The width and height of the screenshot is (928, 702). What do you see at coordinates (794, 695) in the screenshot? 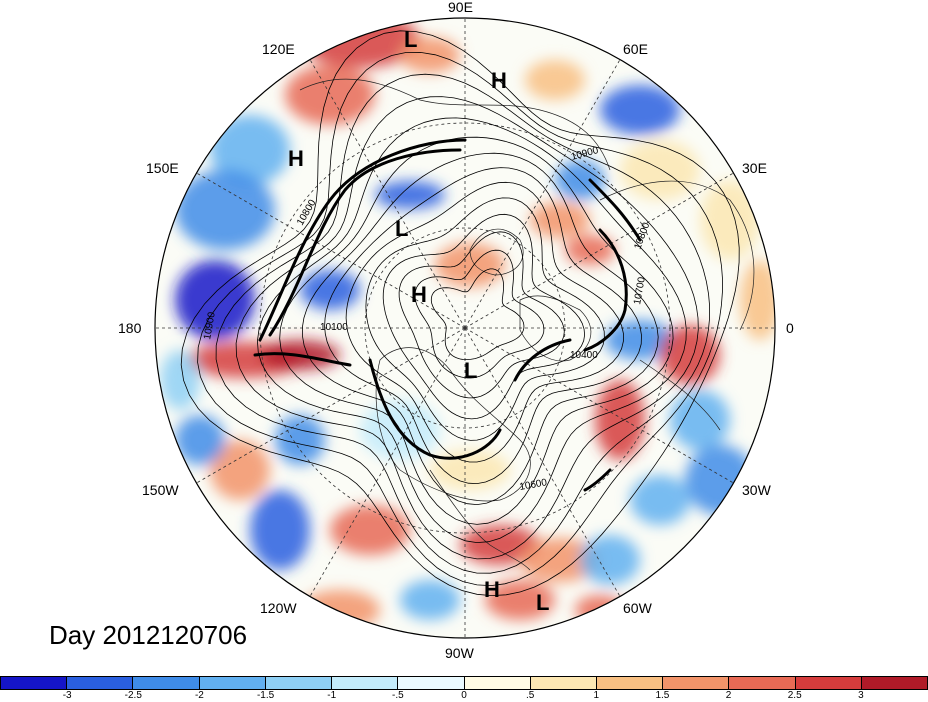
I see `colorbar-tick-label: 2.5` at bounding box center [794, 695].